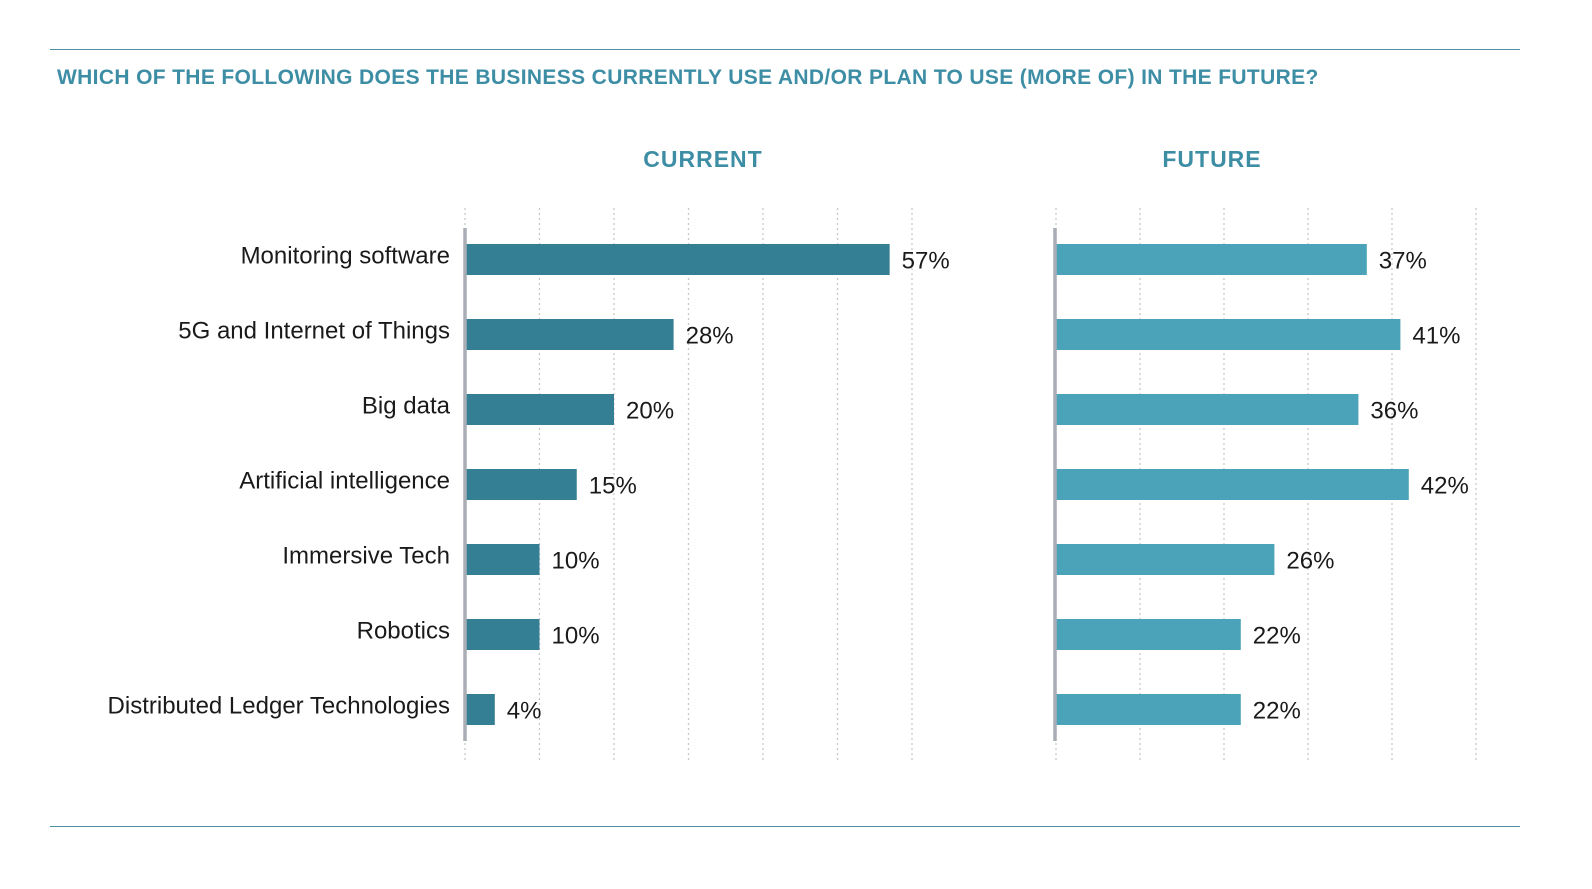 The height and width of the screenshot is (889, 1592). What do you see at coordinates (344, 481) in the screenshot?
I see `category-label: Artificial intelligence` at bounding box center [344, 481].